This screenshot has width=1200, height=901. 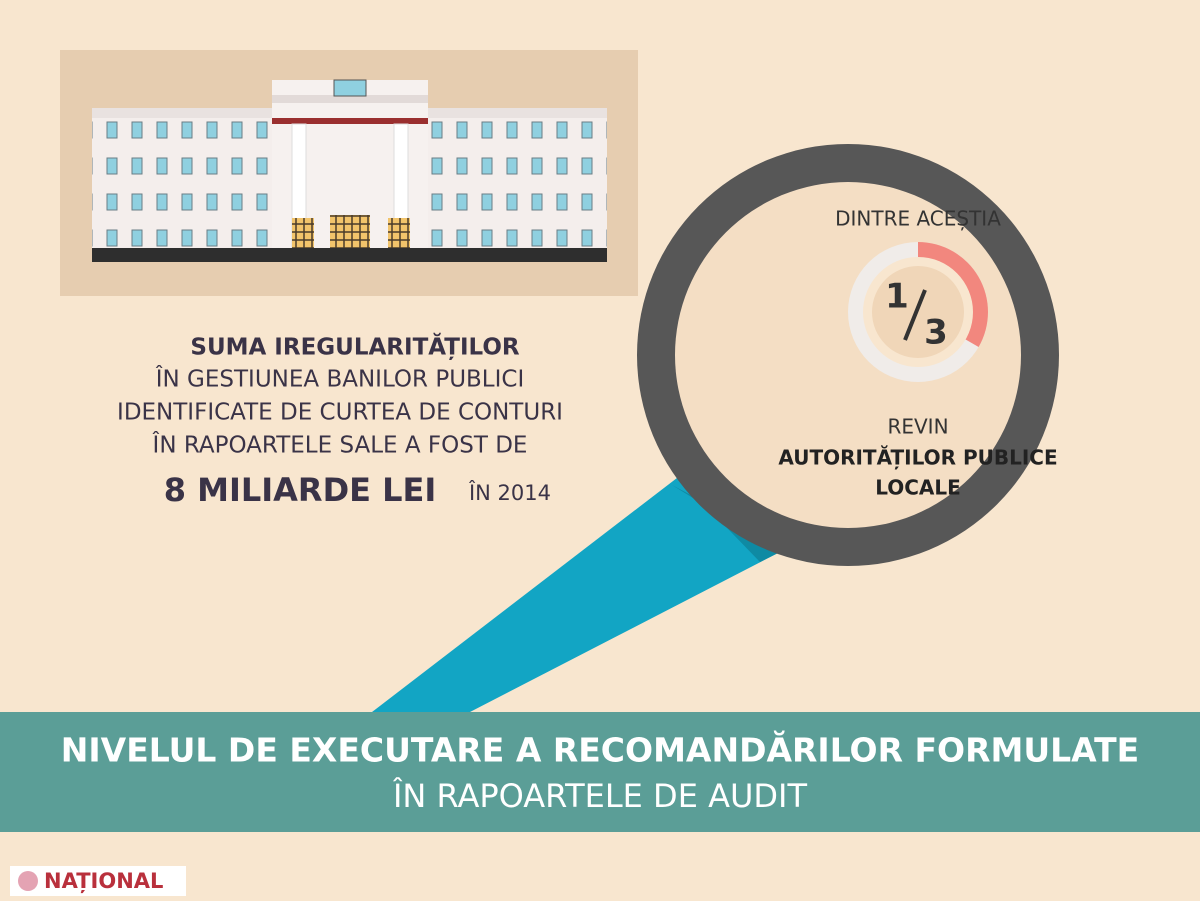 What do you see at coordinates (600, 796) in the screenshot?
I see `banner-subtitle: ÎN RAPOARTELE DE AUDIT` at bounding box center [600, 796].